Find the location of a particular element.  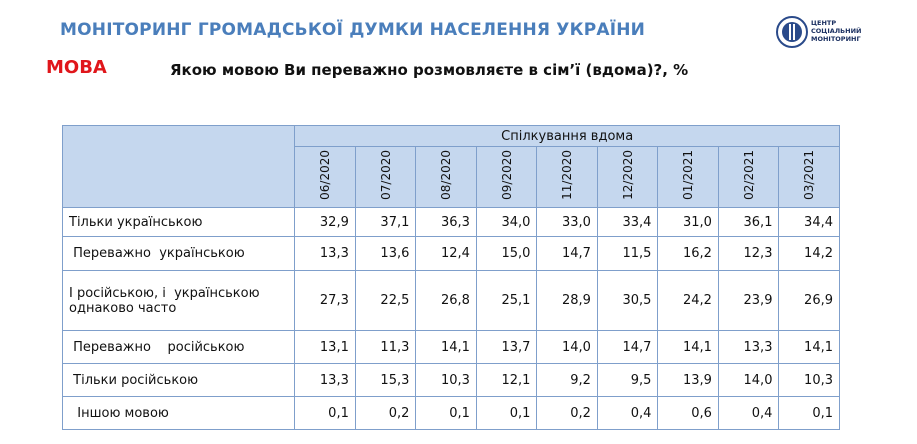

cell-value: 13,1 is located at coordinates (325, 347).